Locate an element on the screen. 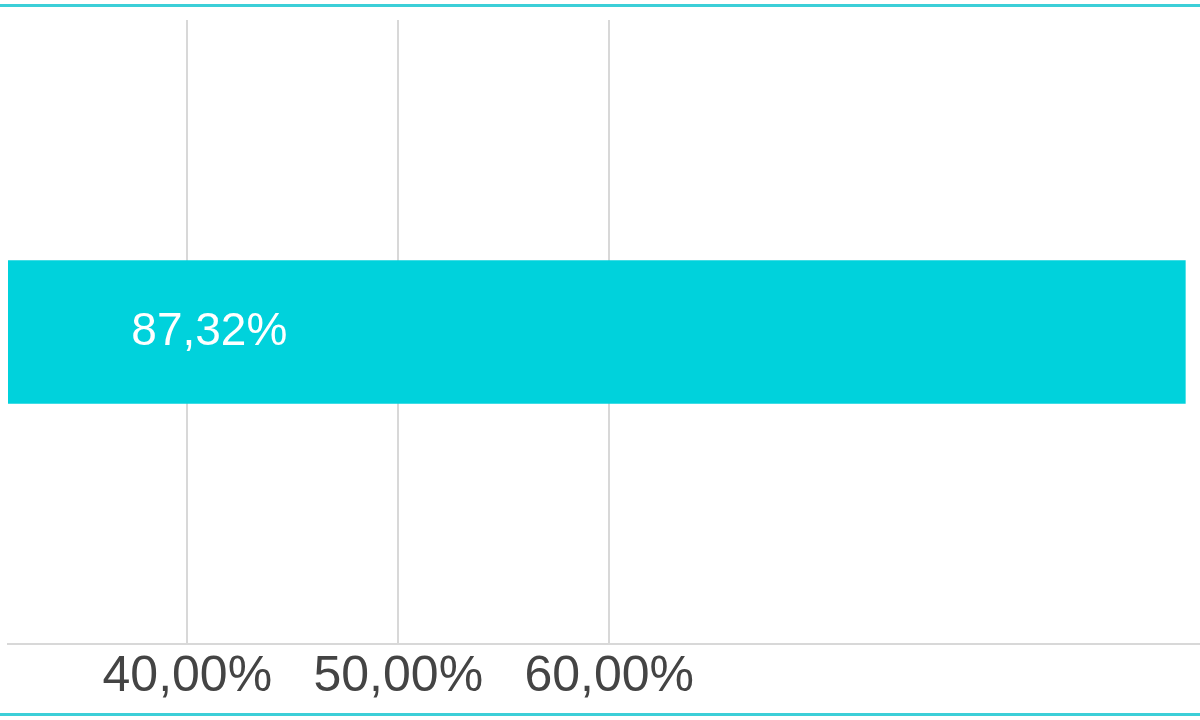  x-tick-label: 50,00% is located at coordinates (398, 673).